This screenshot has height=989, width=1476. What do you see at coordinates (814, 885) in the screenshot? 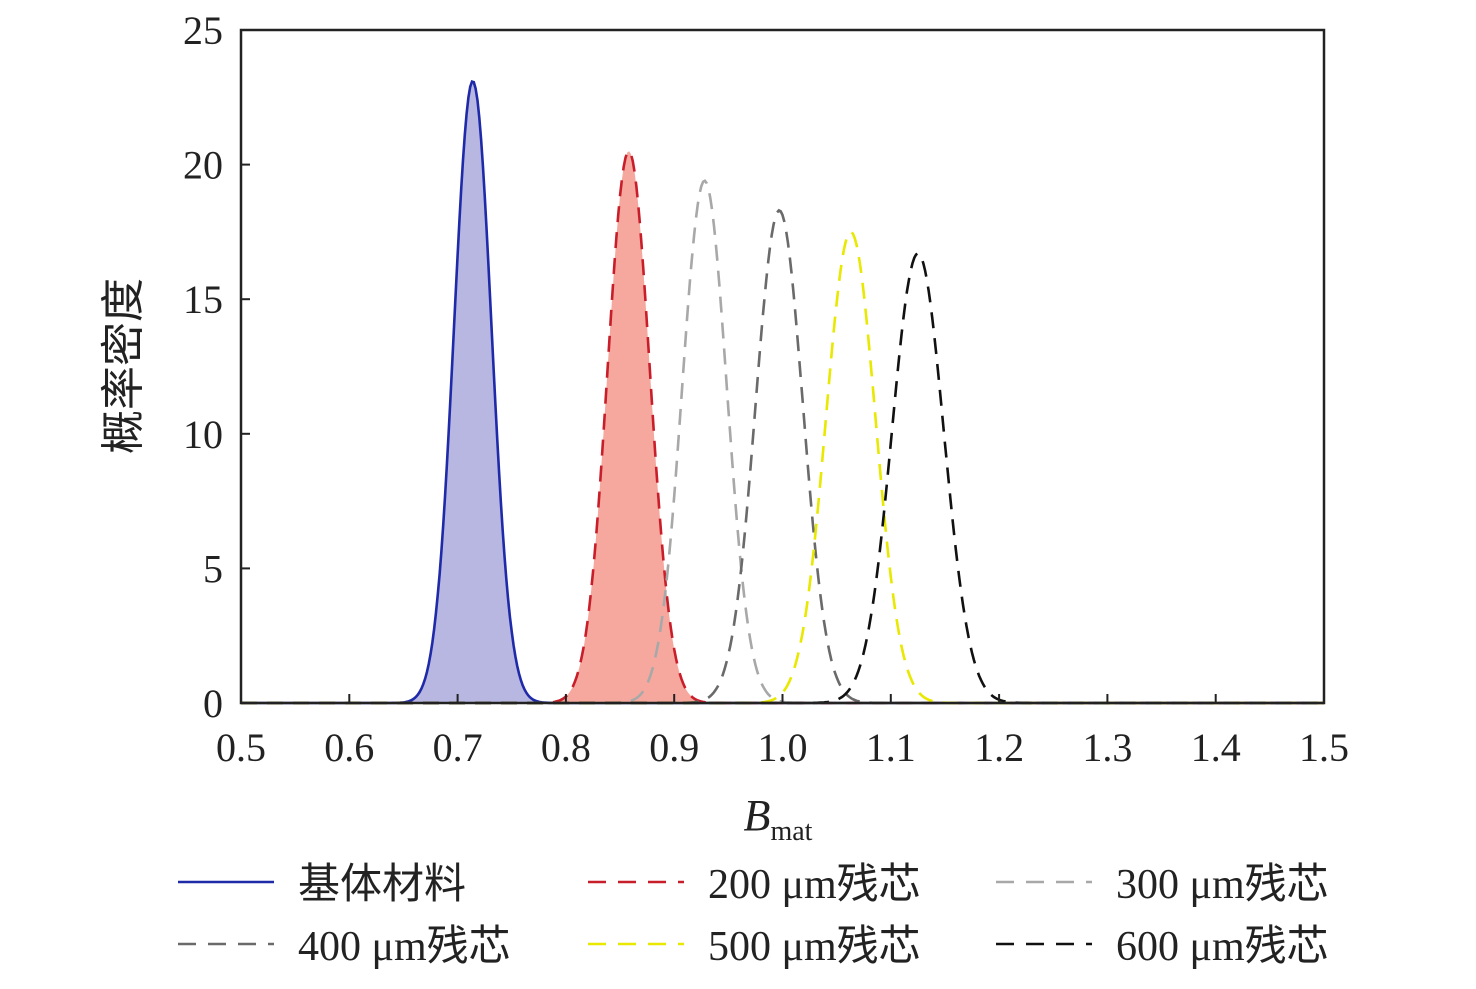
I see `legend-label-2: 200 μm残芯` at bounding box center [814, 885].